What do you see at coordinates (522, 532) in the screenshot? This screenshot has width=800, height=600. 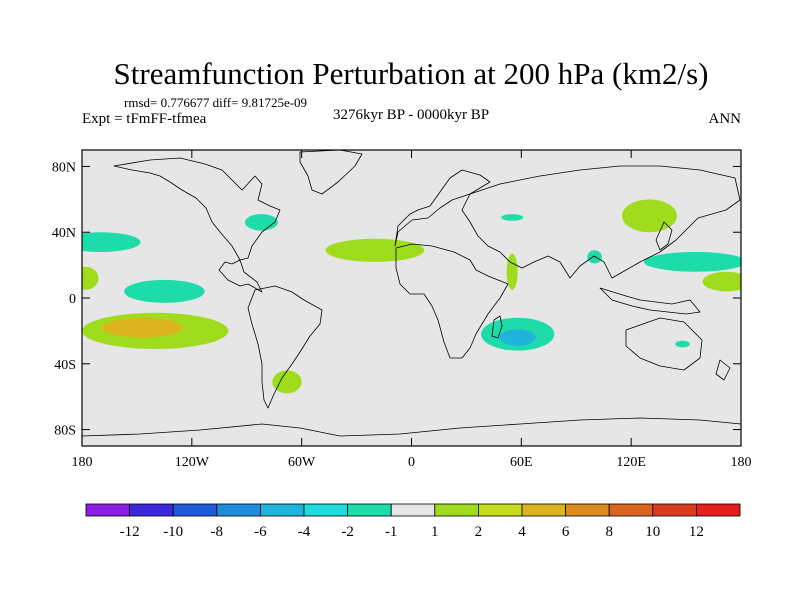 I see `colorbar-label: 4` at bounding box center [522, 532].